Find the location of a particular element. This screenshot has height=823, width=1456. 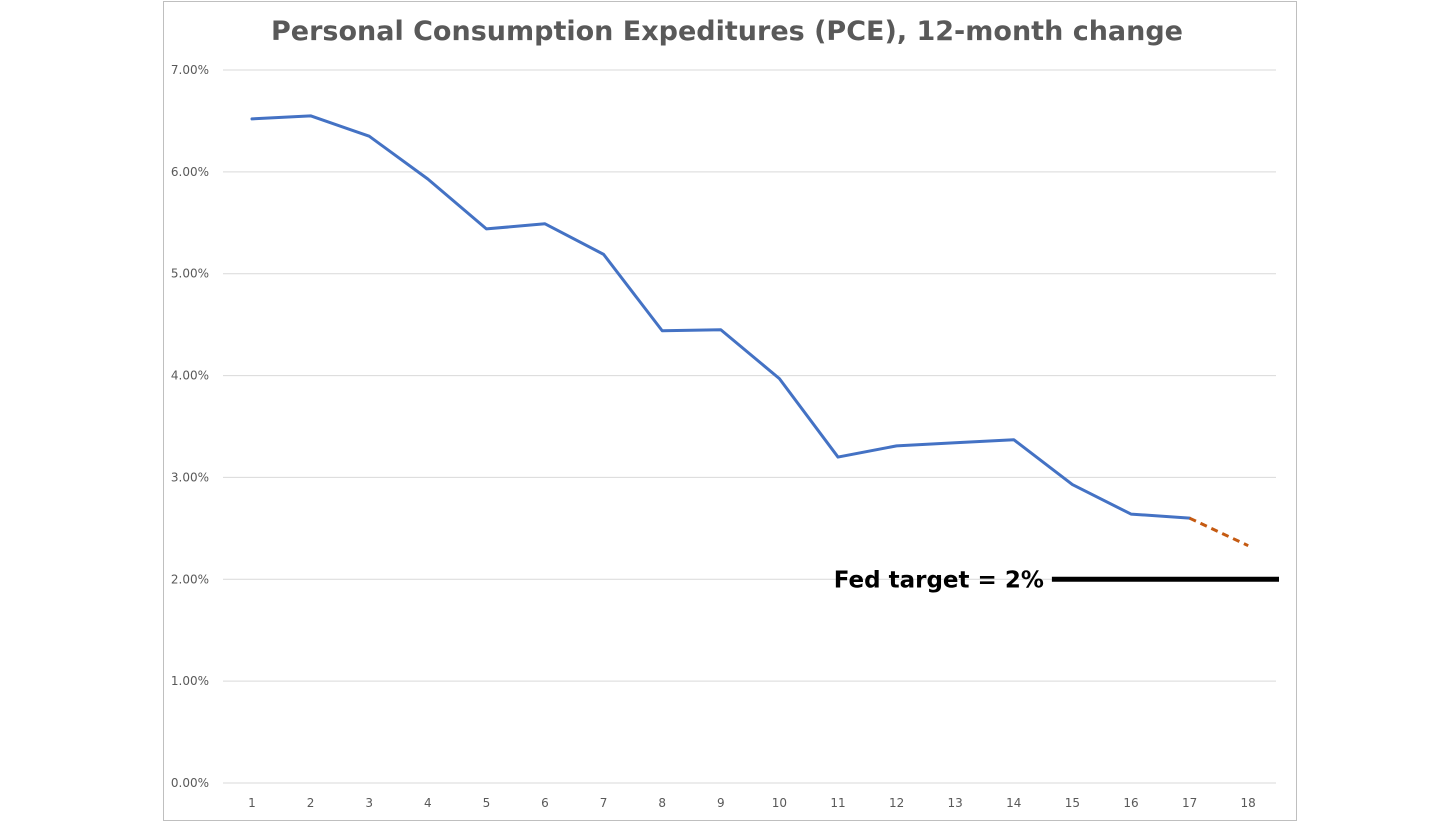

x-tick-label: 5 is located at coordinates (487, 803).